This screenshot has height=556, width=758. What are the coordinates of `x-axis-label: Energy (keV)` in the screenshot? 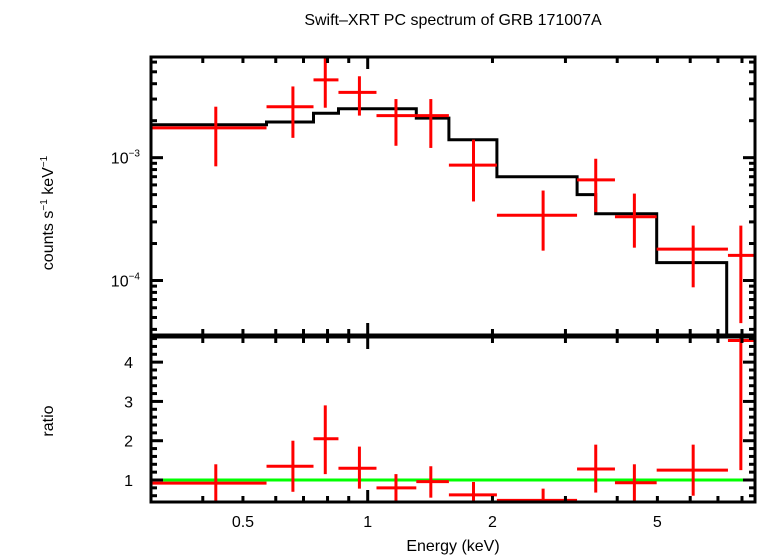 It's located at (452, 546).